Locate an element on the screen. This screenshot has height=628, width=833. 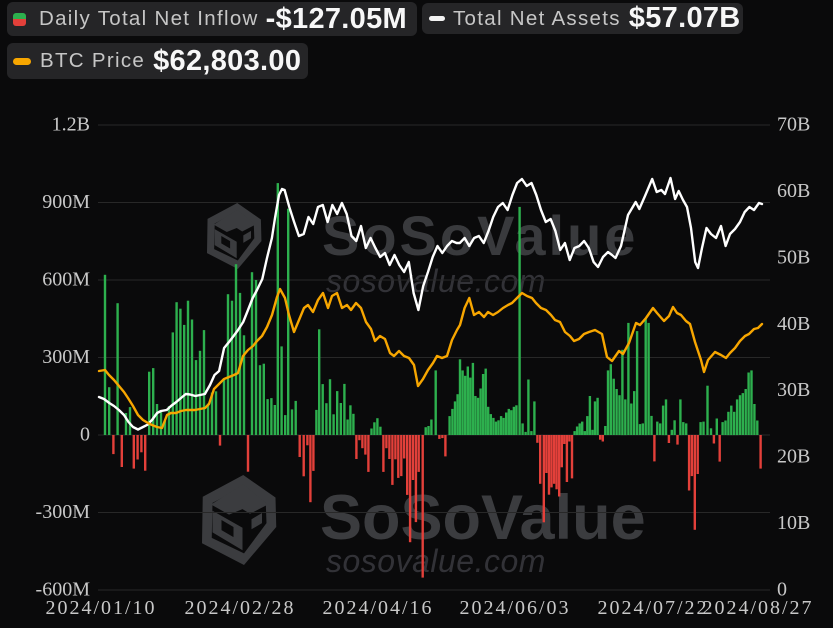
svg-text: 600M is located at coordinates (66, 280).